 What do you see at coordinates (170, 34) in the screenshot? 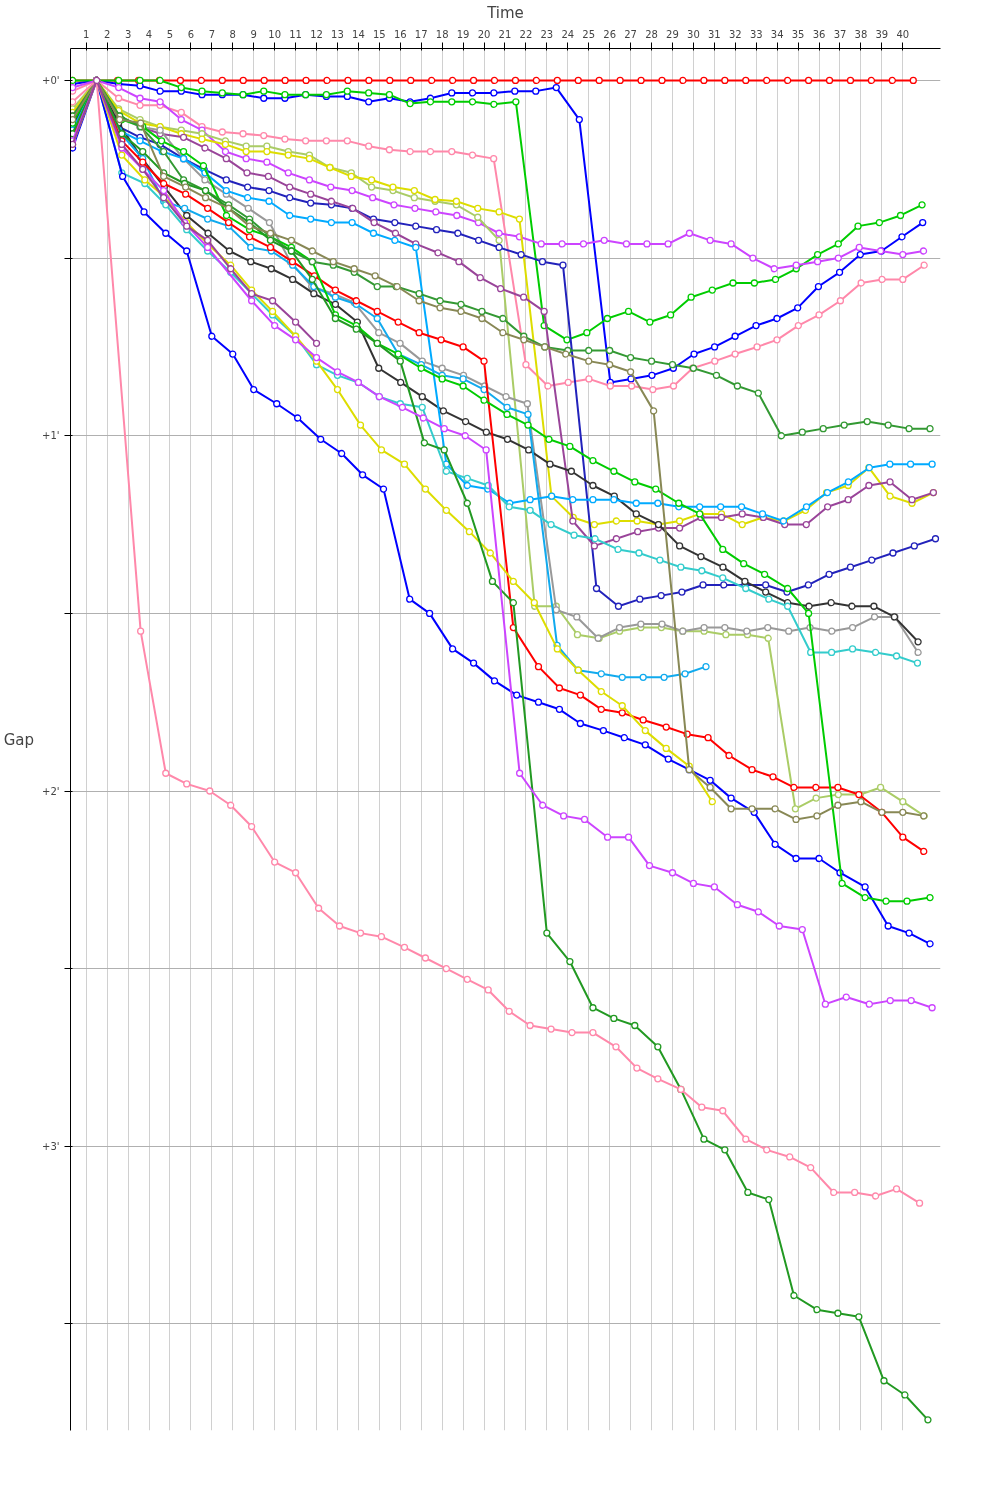
I see `x-tick-label: 5` at bounding box center [170, 34].